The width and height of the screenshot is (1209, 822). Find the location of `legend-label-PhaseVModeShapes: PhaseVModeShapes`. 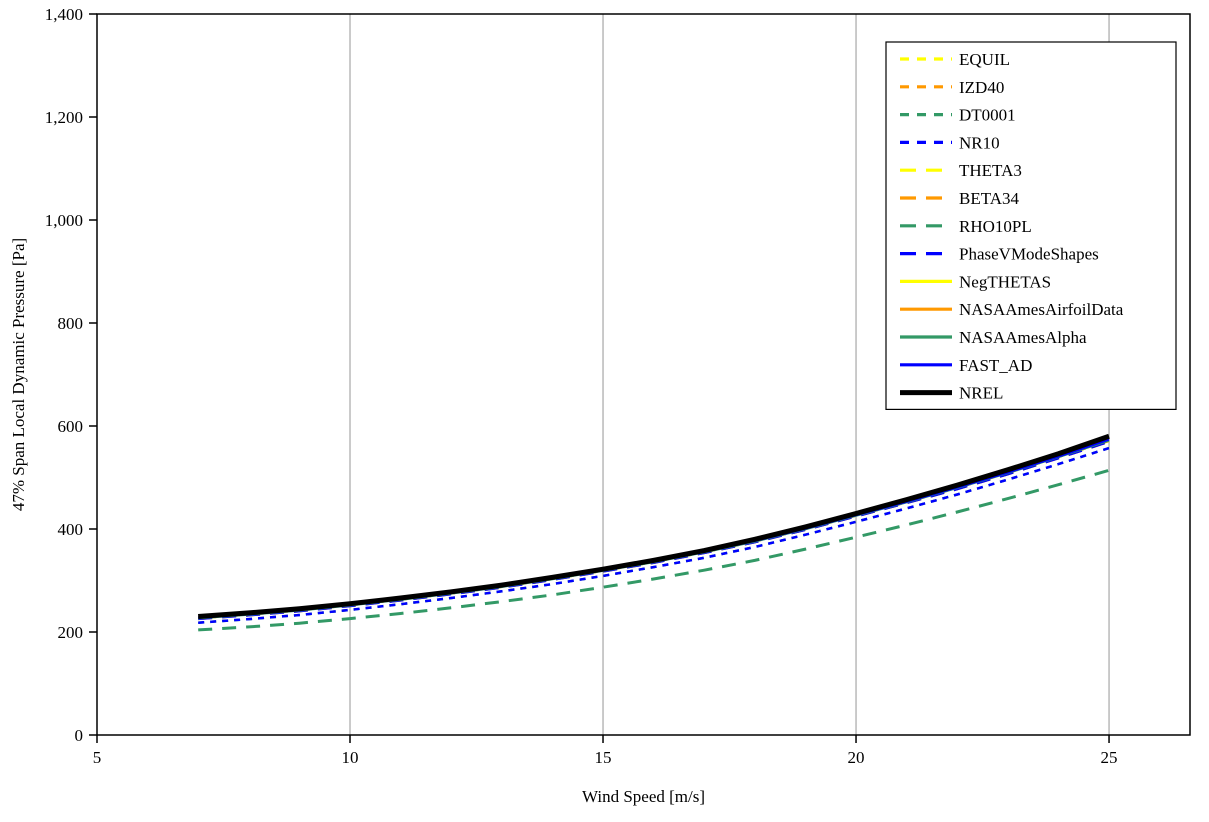

legend-label-PhaseVModeShapes: PhaseVModeShapes is located at coordinates (1029, 254).